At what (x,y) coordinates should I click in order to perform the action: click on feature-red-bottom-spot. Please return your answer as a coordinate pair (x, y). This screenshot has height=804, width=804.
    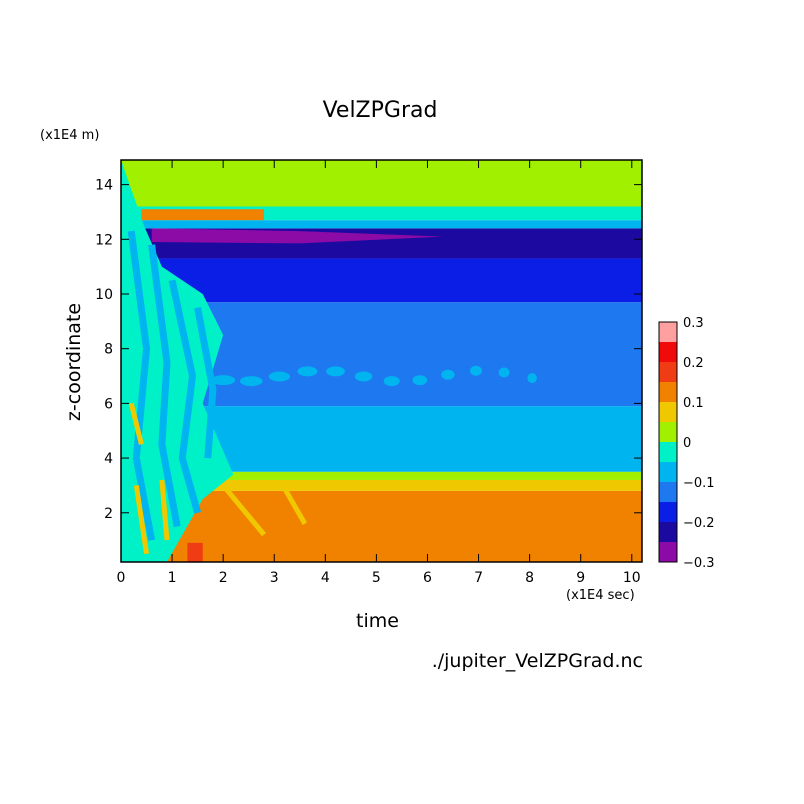
    Looking at the image, I should click on (195, 552).